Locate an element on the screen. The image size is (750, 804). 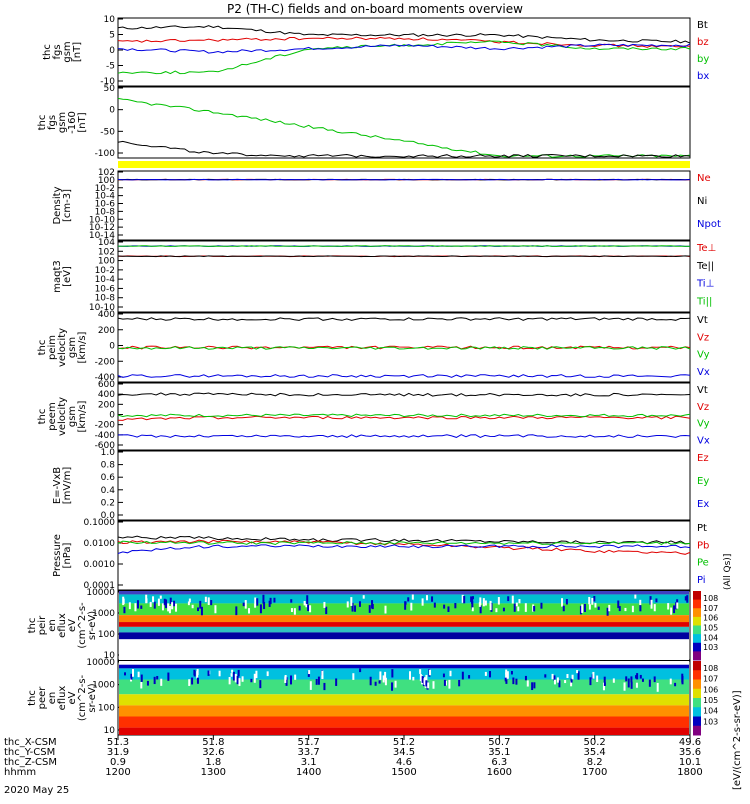
y-axis-label: [mV/m] is located at coordinates (67, 486).